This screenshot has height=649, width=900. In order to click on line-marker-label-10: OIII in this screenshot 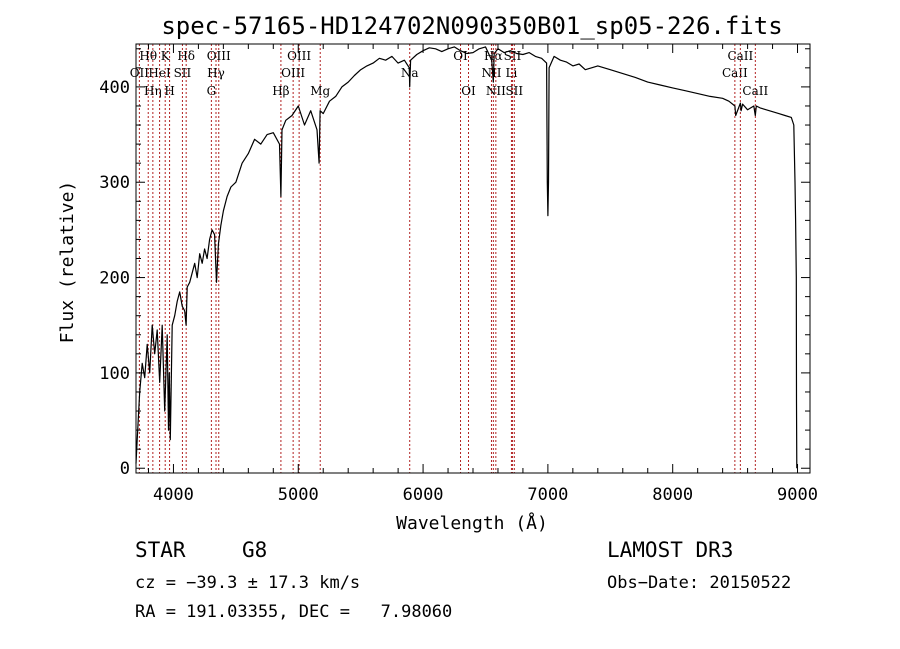, I will do `click(219, 56)`.